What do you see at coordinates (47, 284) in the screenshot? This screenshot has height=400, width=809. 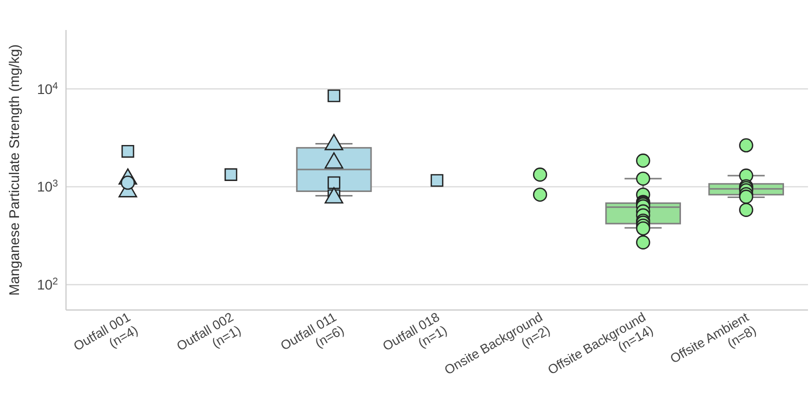 I see `y-tick-label: 10$^{2}$` at bounding box center [47, 284].